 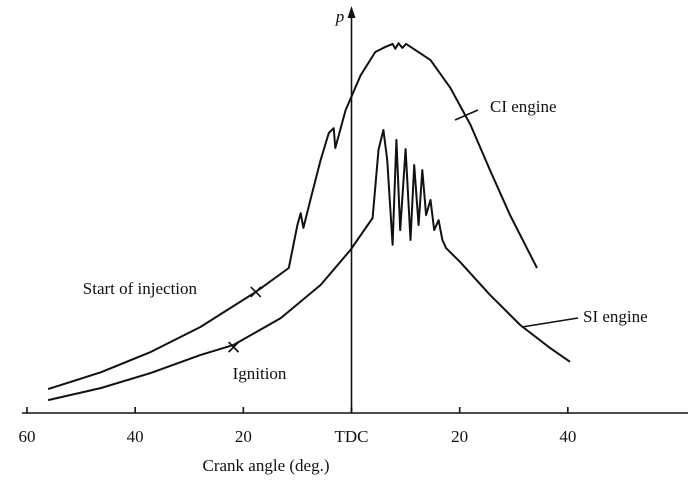 What do you see at coordinates (615, 316) in the screenshot?
I see `series-label: SI engine` at bounding box center [615, 316].